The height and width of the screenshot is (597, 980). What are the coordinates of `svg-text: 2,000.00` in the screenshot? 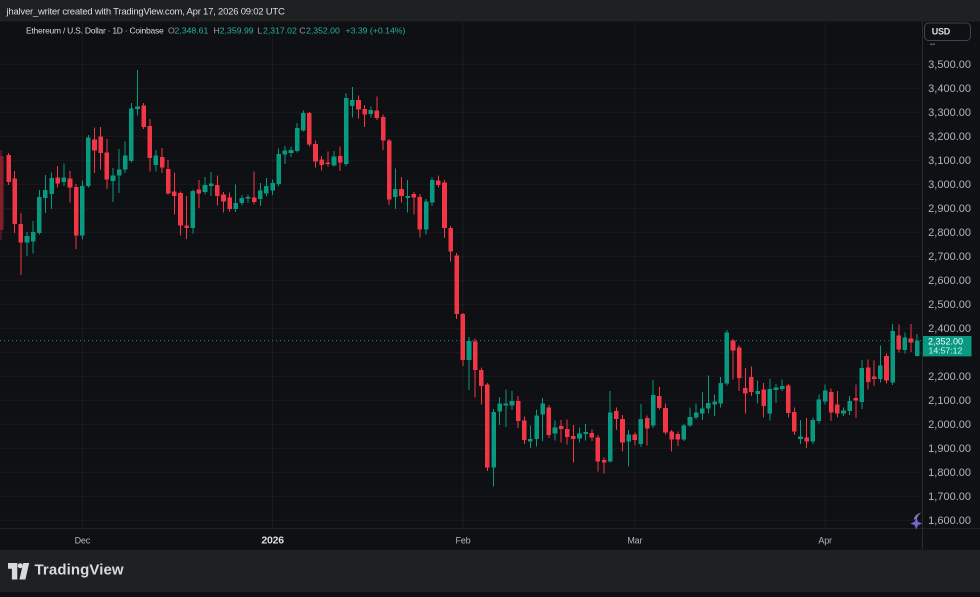 It's located at (949, 425).